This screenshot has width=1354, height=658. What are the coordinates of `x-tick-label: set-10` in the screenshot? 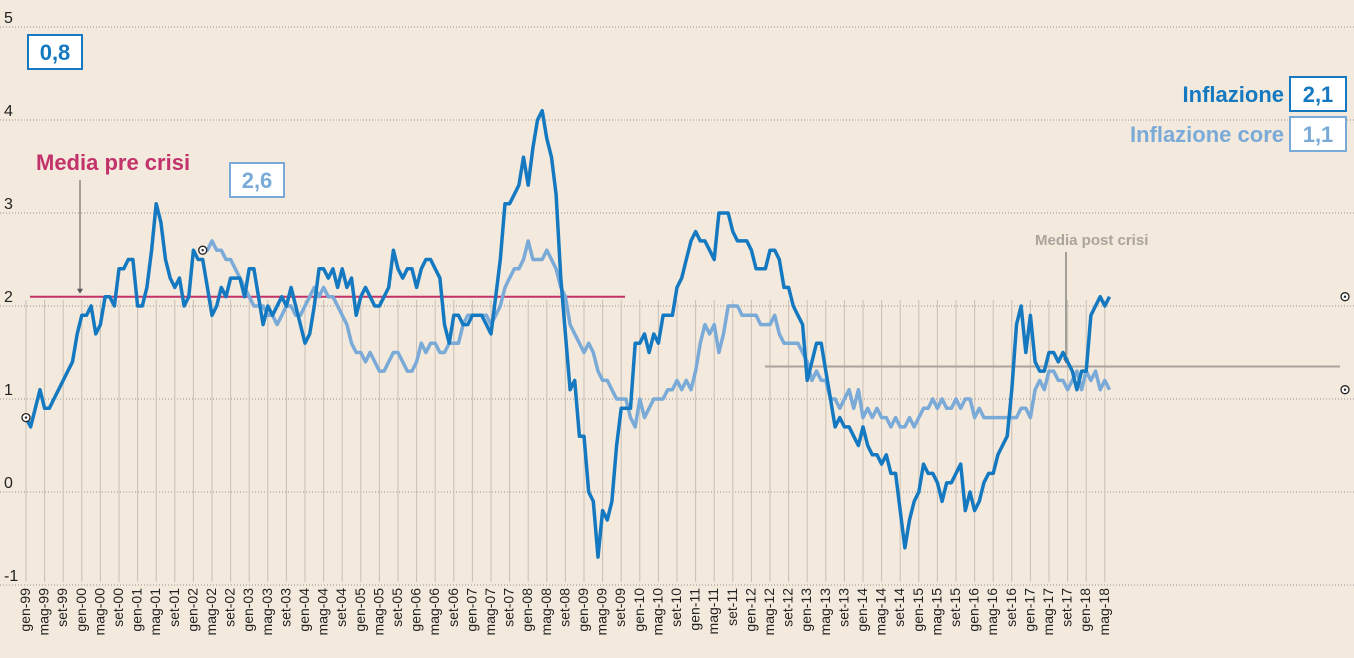 It's located at (676, 607).